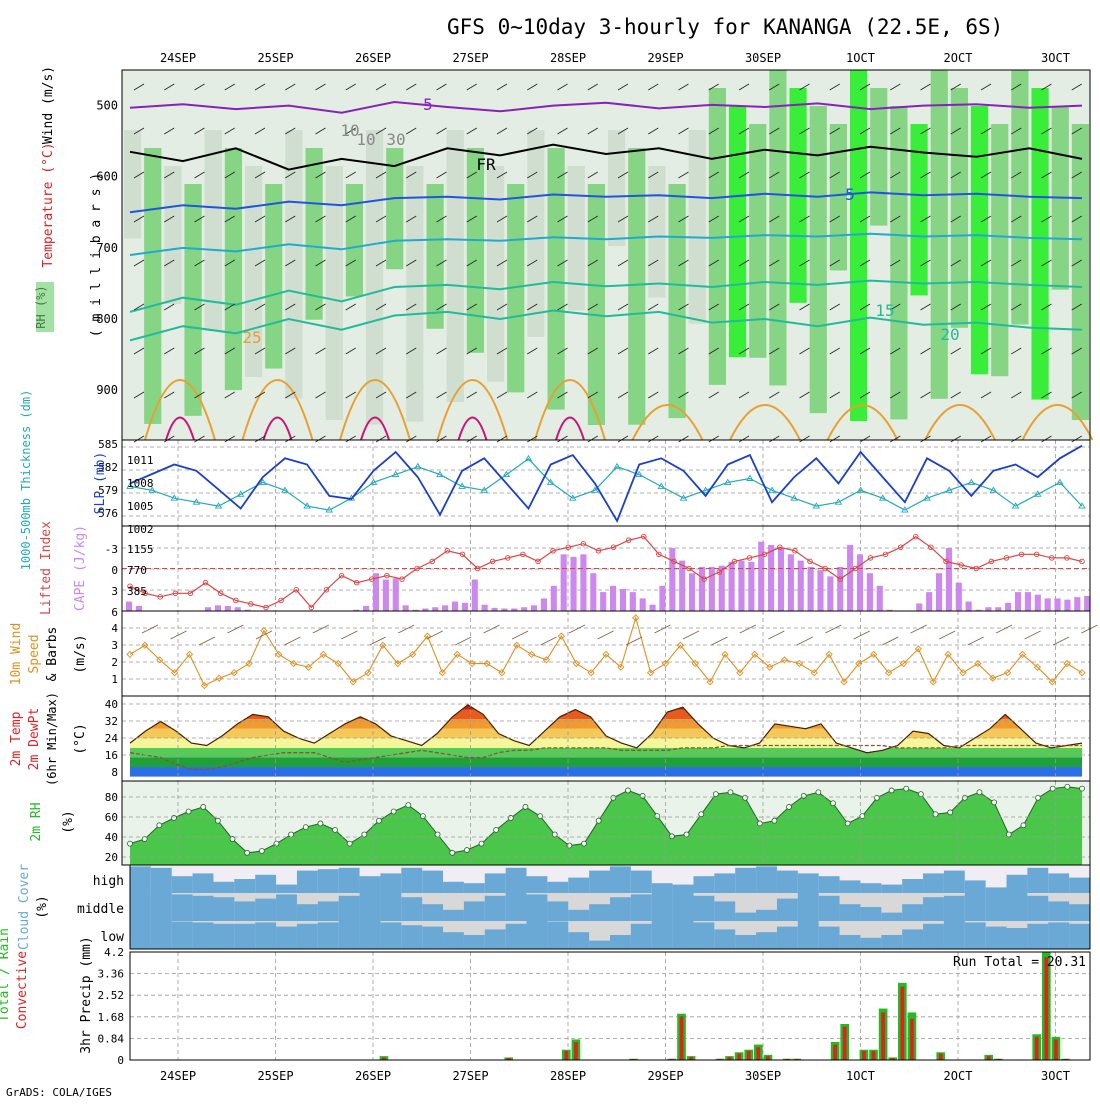 The image size is (1100, 1104). What do you see at coordinates (59, 1092) in the screenshot?
I see `credit-label: GrADS: COLA/IGES` at bounding box center [59, 1092].